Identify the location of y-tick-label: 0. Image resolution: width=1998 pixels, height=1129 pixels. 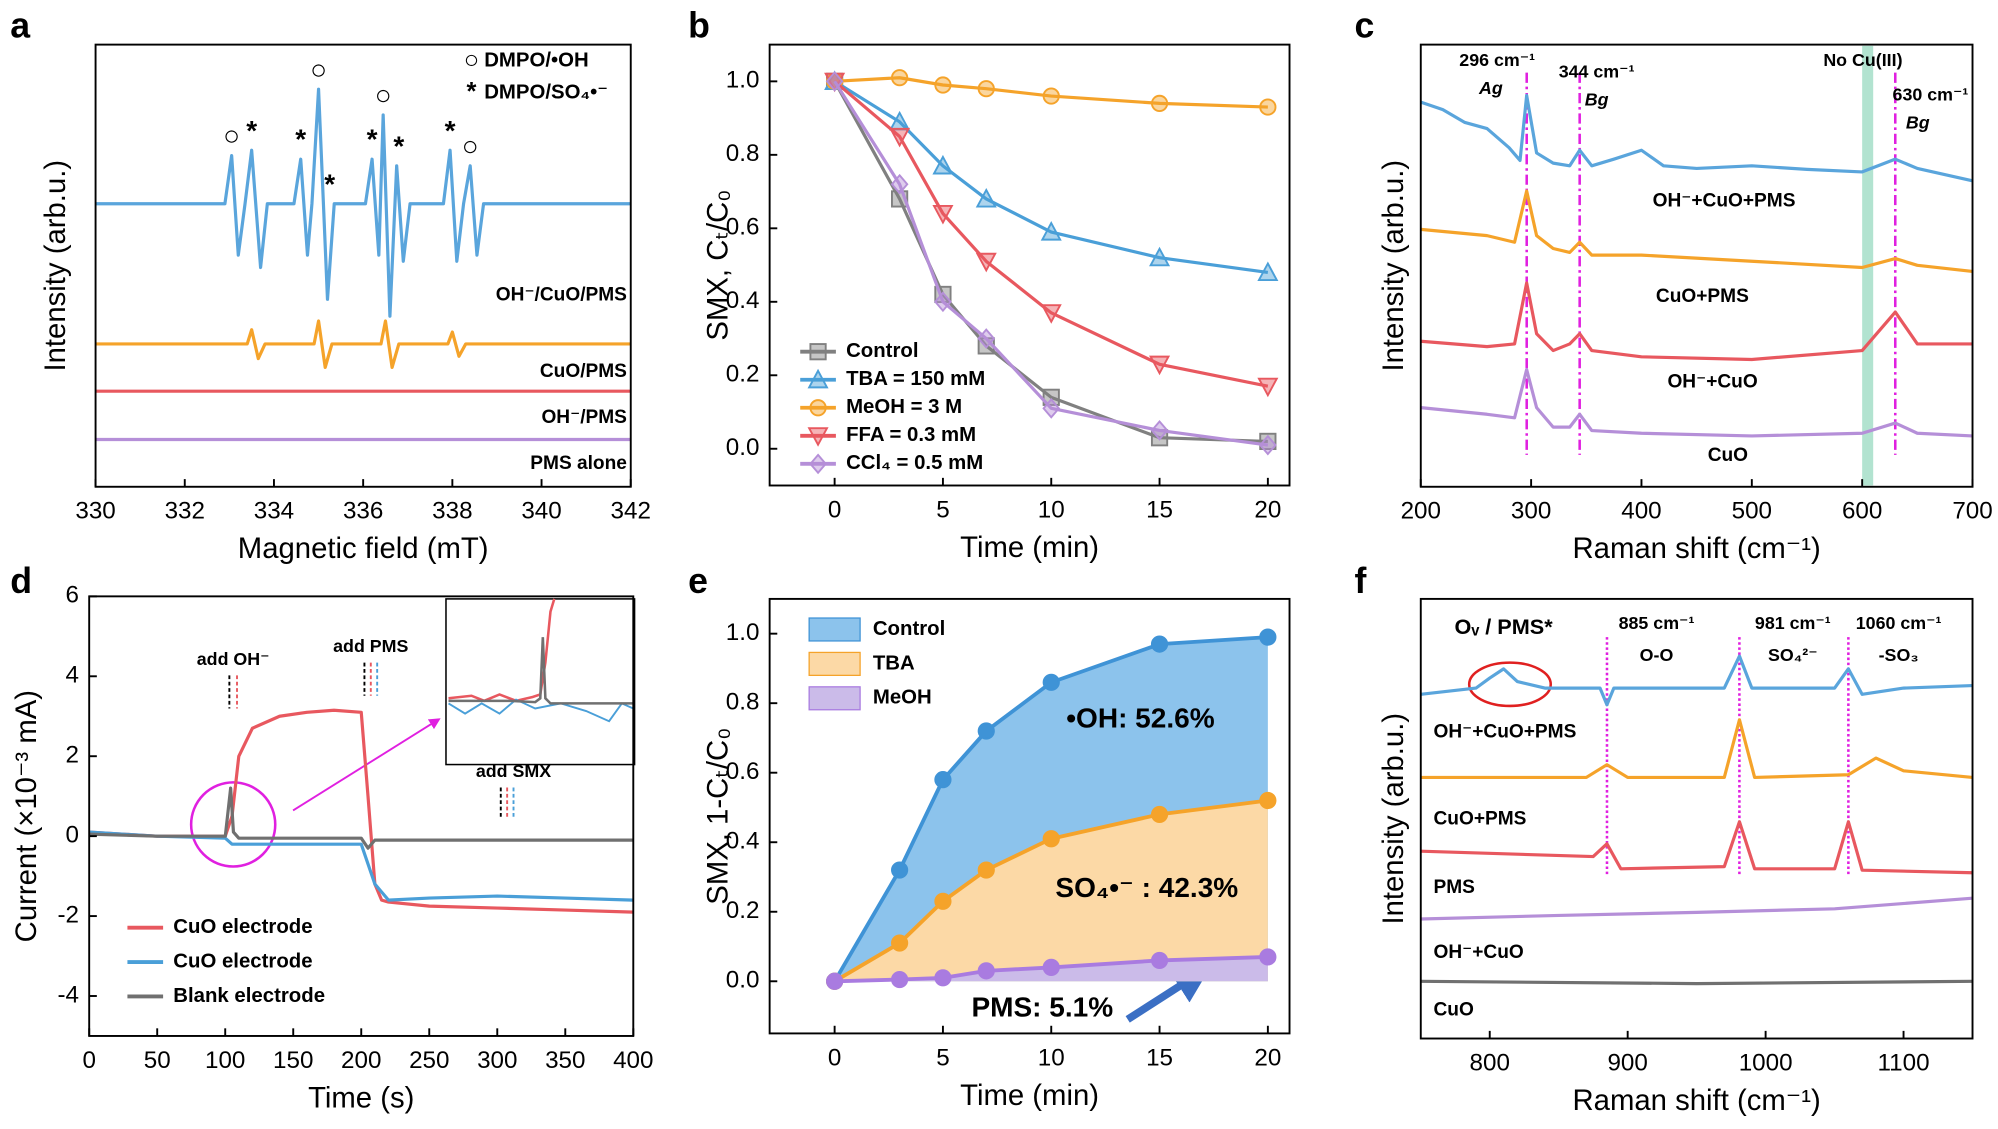
(72, 835).